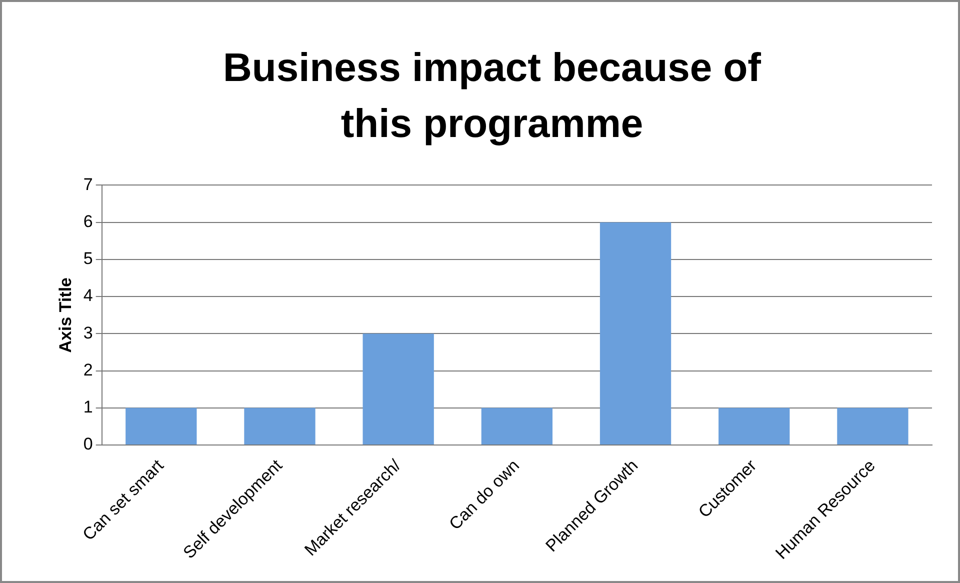 The height and width of the screenshot is (583, 960). I want to click on y-tick-label: 1, so click(88, 407).